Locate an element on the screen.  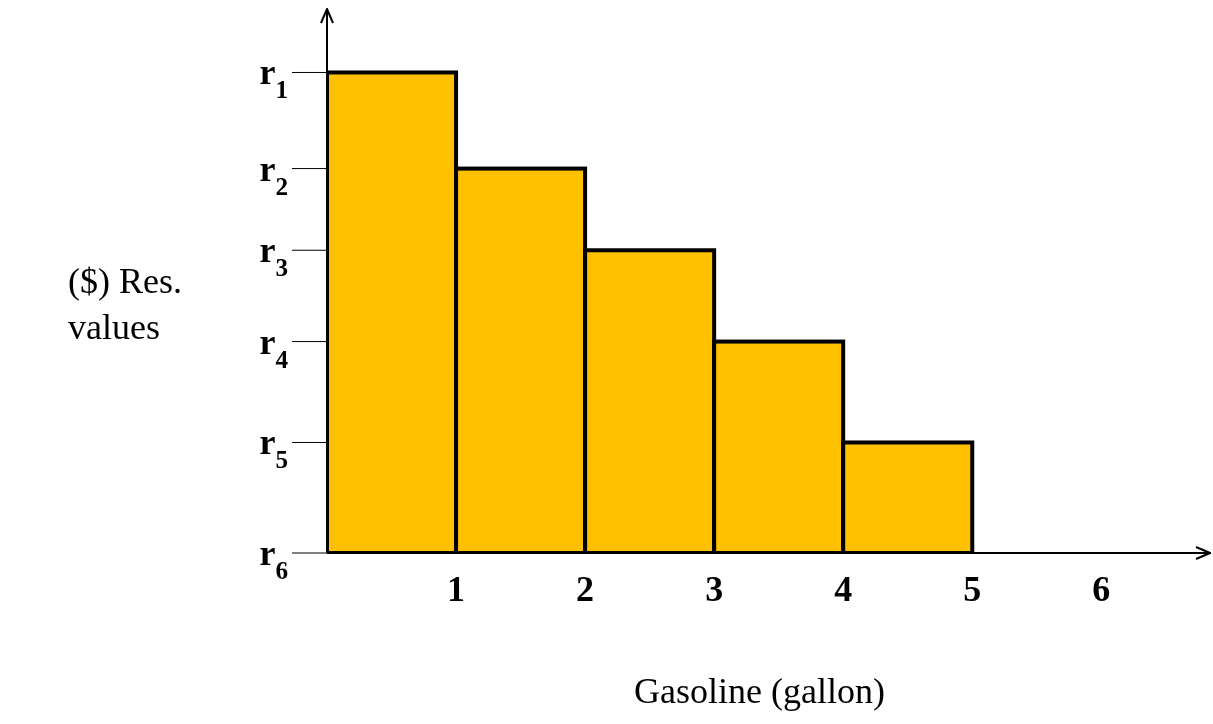
x-tick-label: 4 is located at coordinates (843, 588).